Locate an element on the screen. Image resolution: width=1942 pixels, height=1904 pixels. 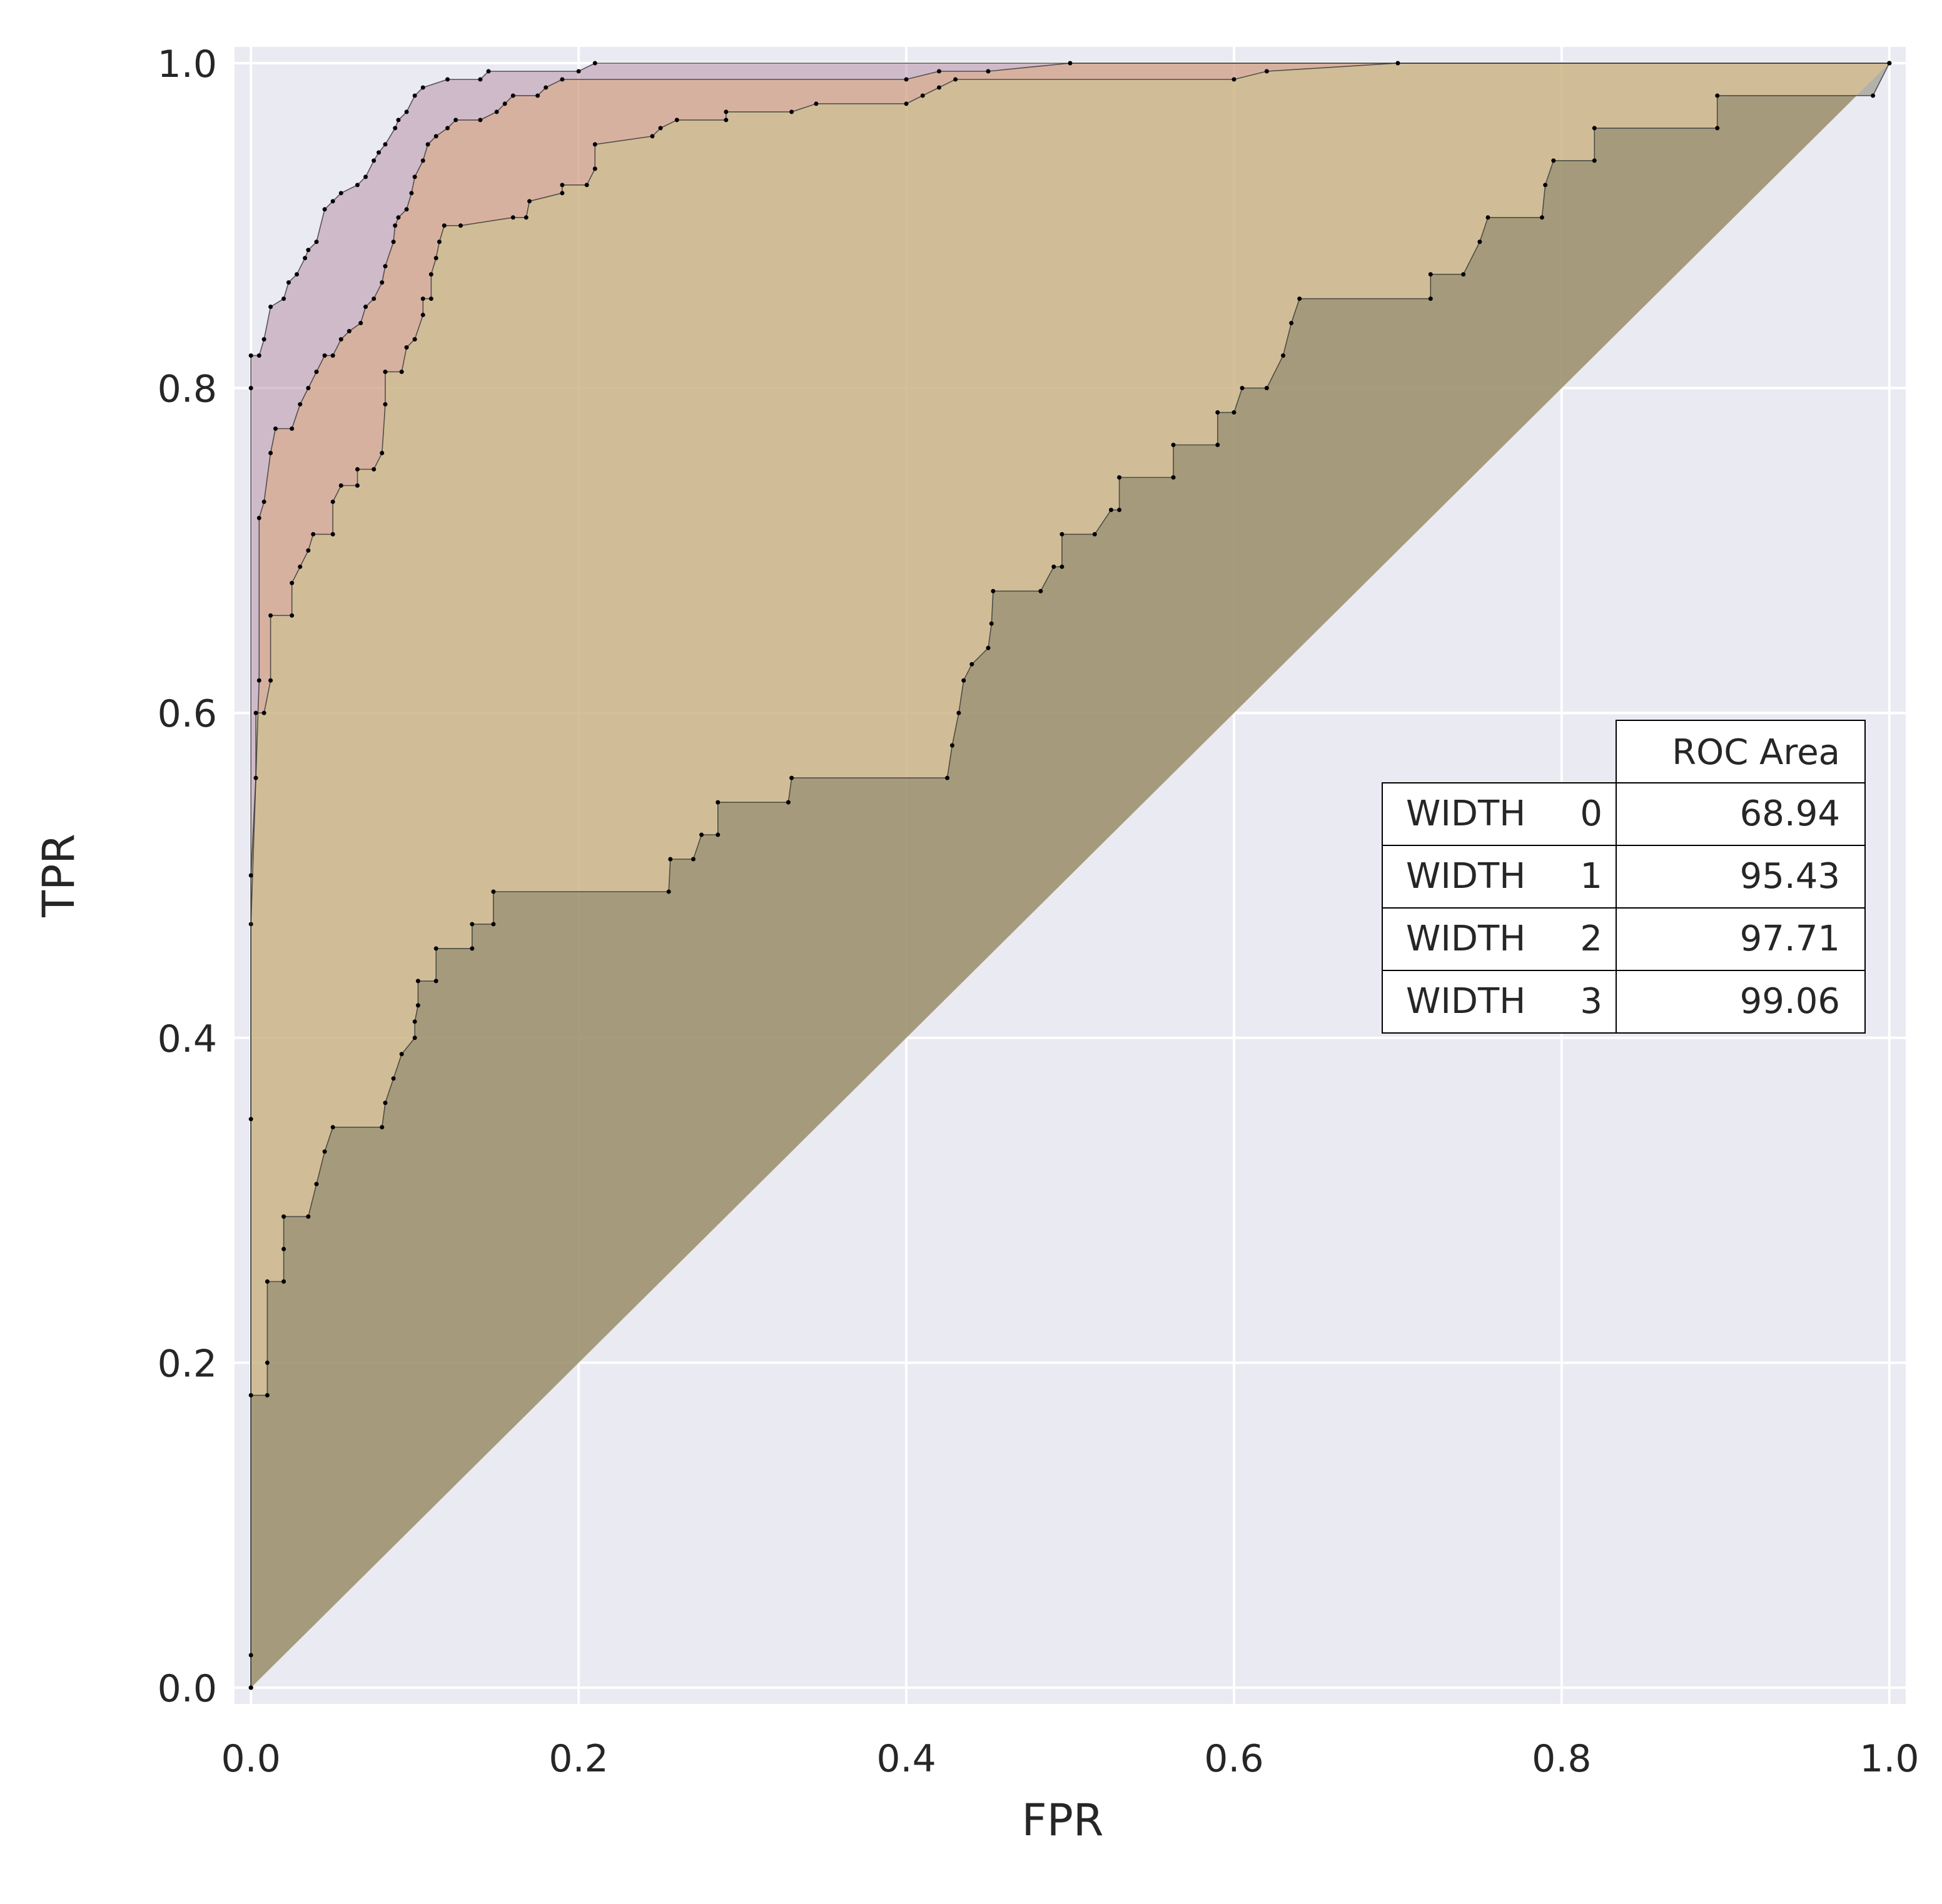
y-tick-label: 0.6 is located at coordinates (188, 714).